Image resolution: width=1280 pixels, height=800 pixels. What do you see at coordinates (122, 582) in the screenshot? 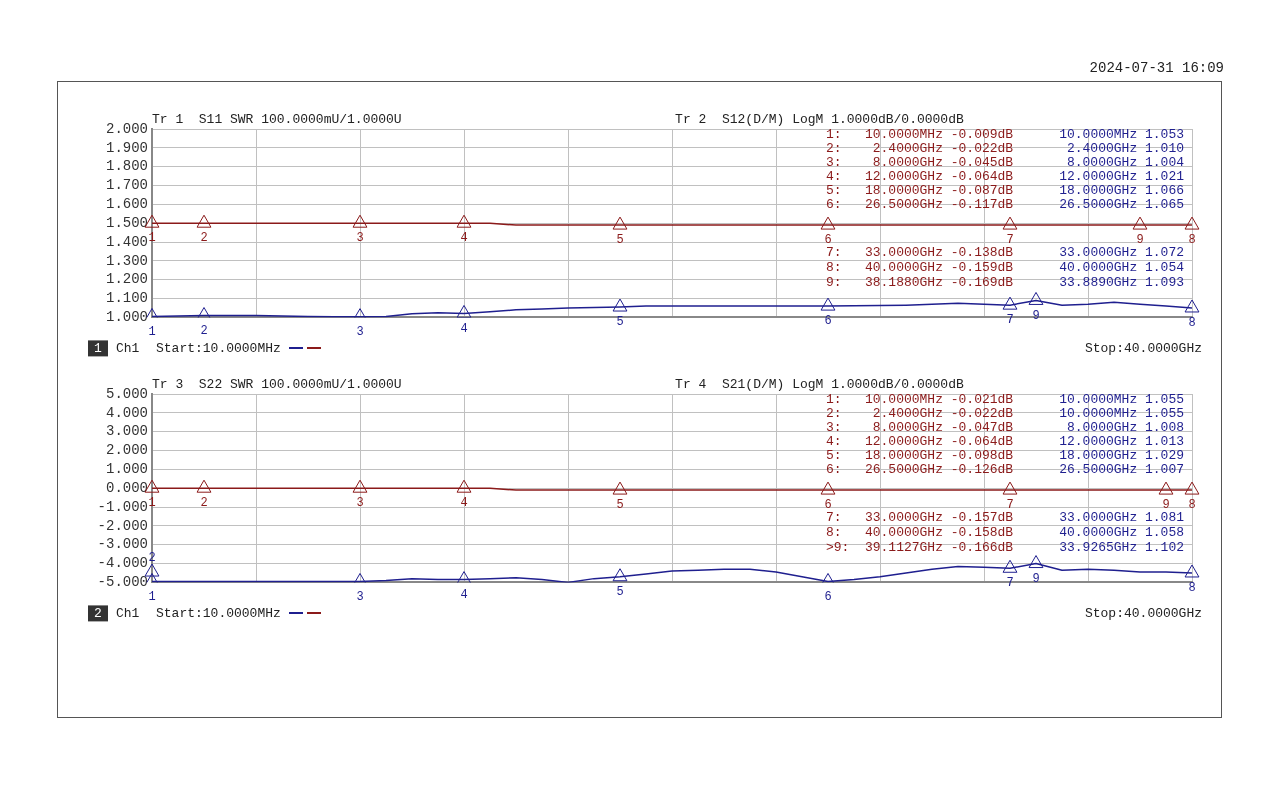
I see `y-tick-label: -5.000` at bounding box center [122, 582].